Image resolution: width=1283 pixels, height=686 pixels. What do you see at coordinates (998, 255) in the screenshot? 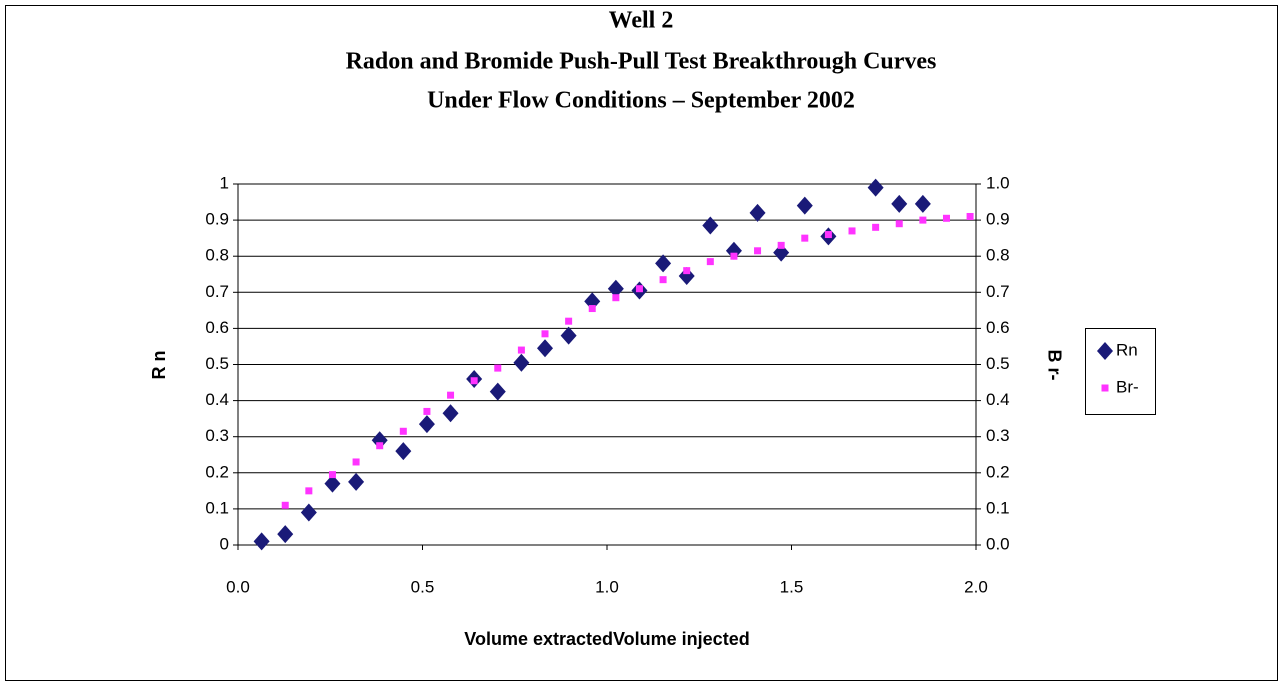
I see `y2-tick-label: 0.8` at bounding box center [998, 255].